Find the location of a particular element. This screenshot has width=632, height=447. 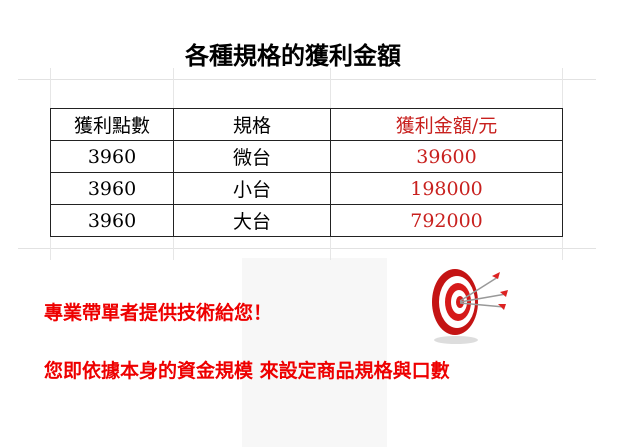

table-header-row: 獲利點數 規格 獲利金額/元 is located at coordinates (306, 124).